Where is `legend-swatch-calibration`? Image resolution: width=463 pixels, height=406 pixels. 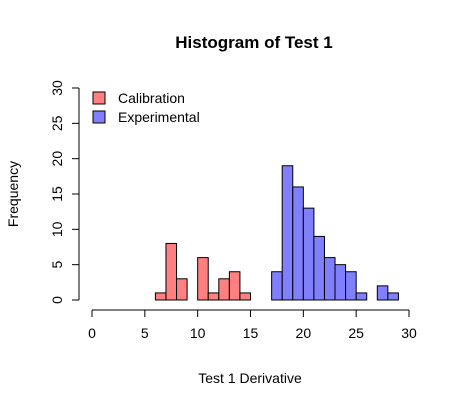
legend-swatch-calibration is located at coordinates (99, 98).